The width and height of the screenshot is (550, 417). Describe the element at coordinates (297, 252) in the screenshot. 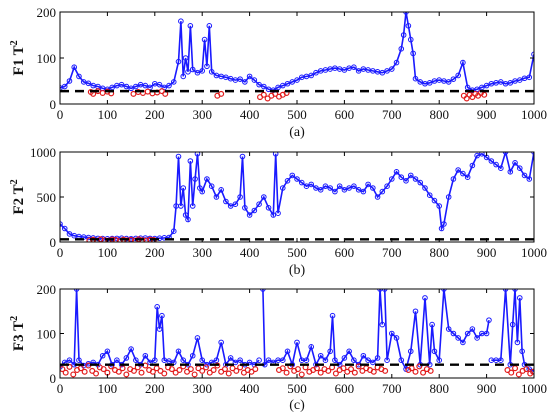

I see `x-tick-label: 500` at that location.